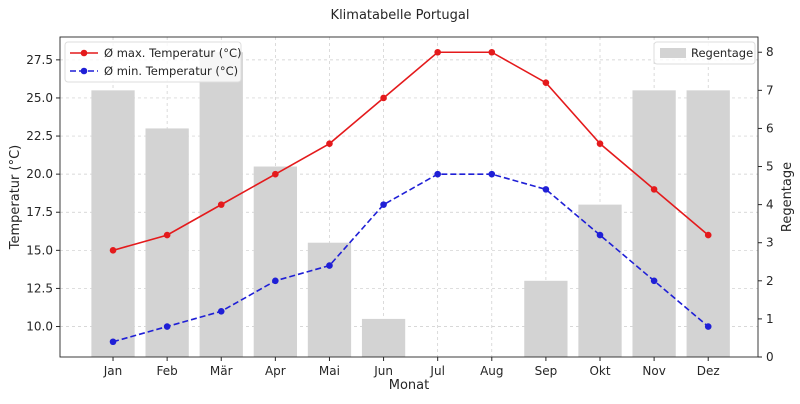 The width and height of the screenshot is (800, 404). What do you see at coordinates (167, 371) in the screenshot?
I see `x-tick-label: Feb` at bounding box center [167, 371].